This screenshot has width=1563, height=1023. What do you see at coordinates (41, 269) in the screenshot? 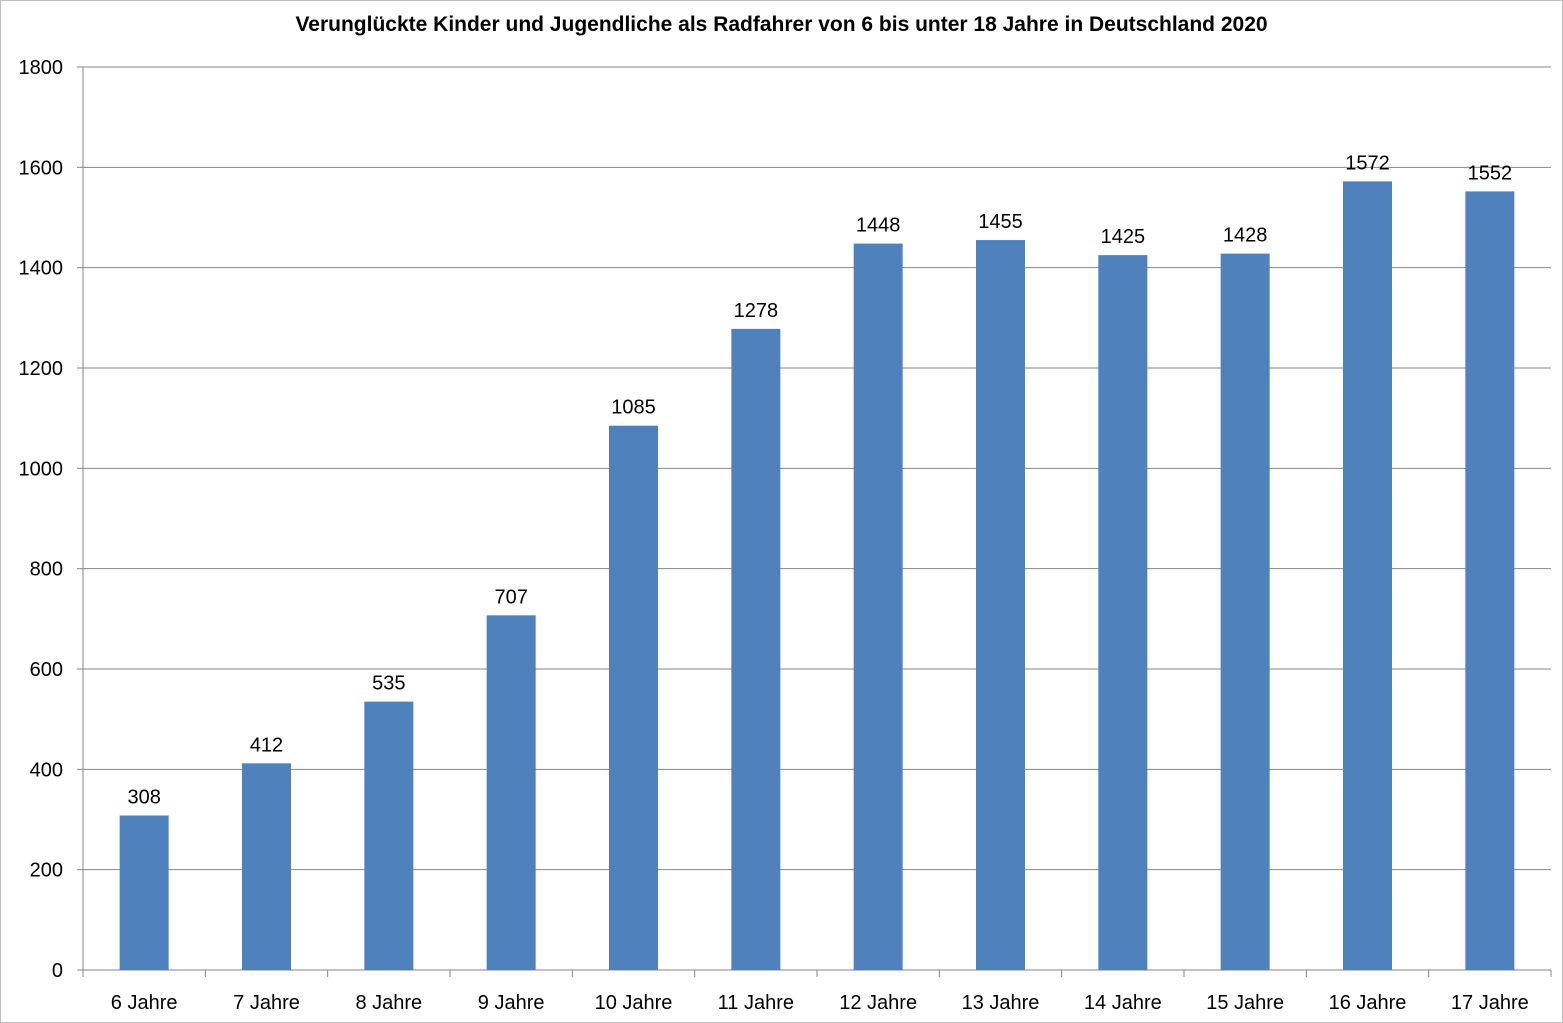
I see `y-tick-label: 1400` at bounding box center [41, 269].